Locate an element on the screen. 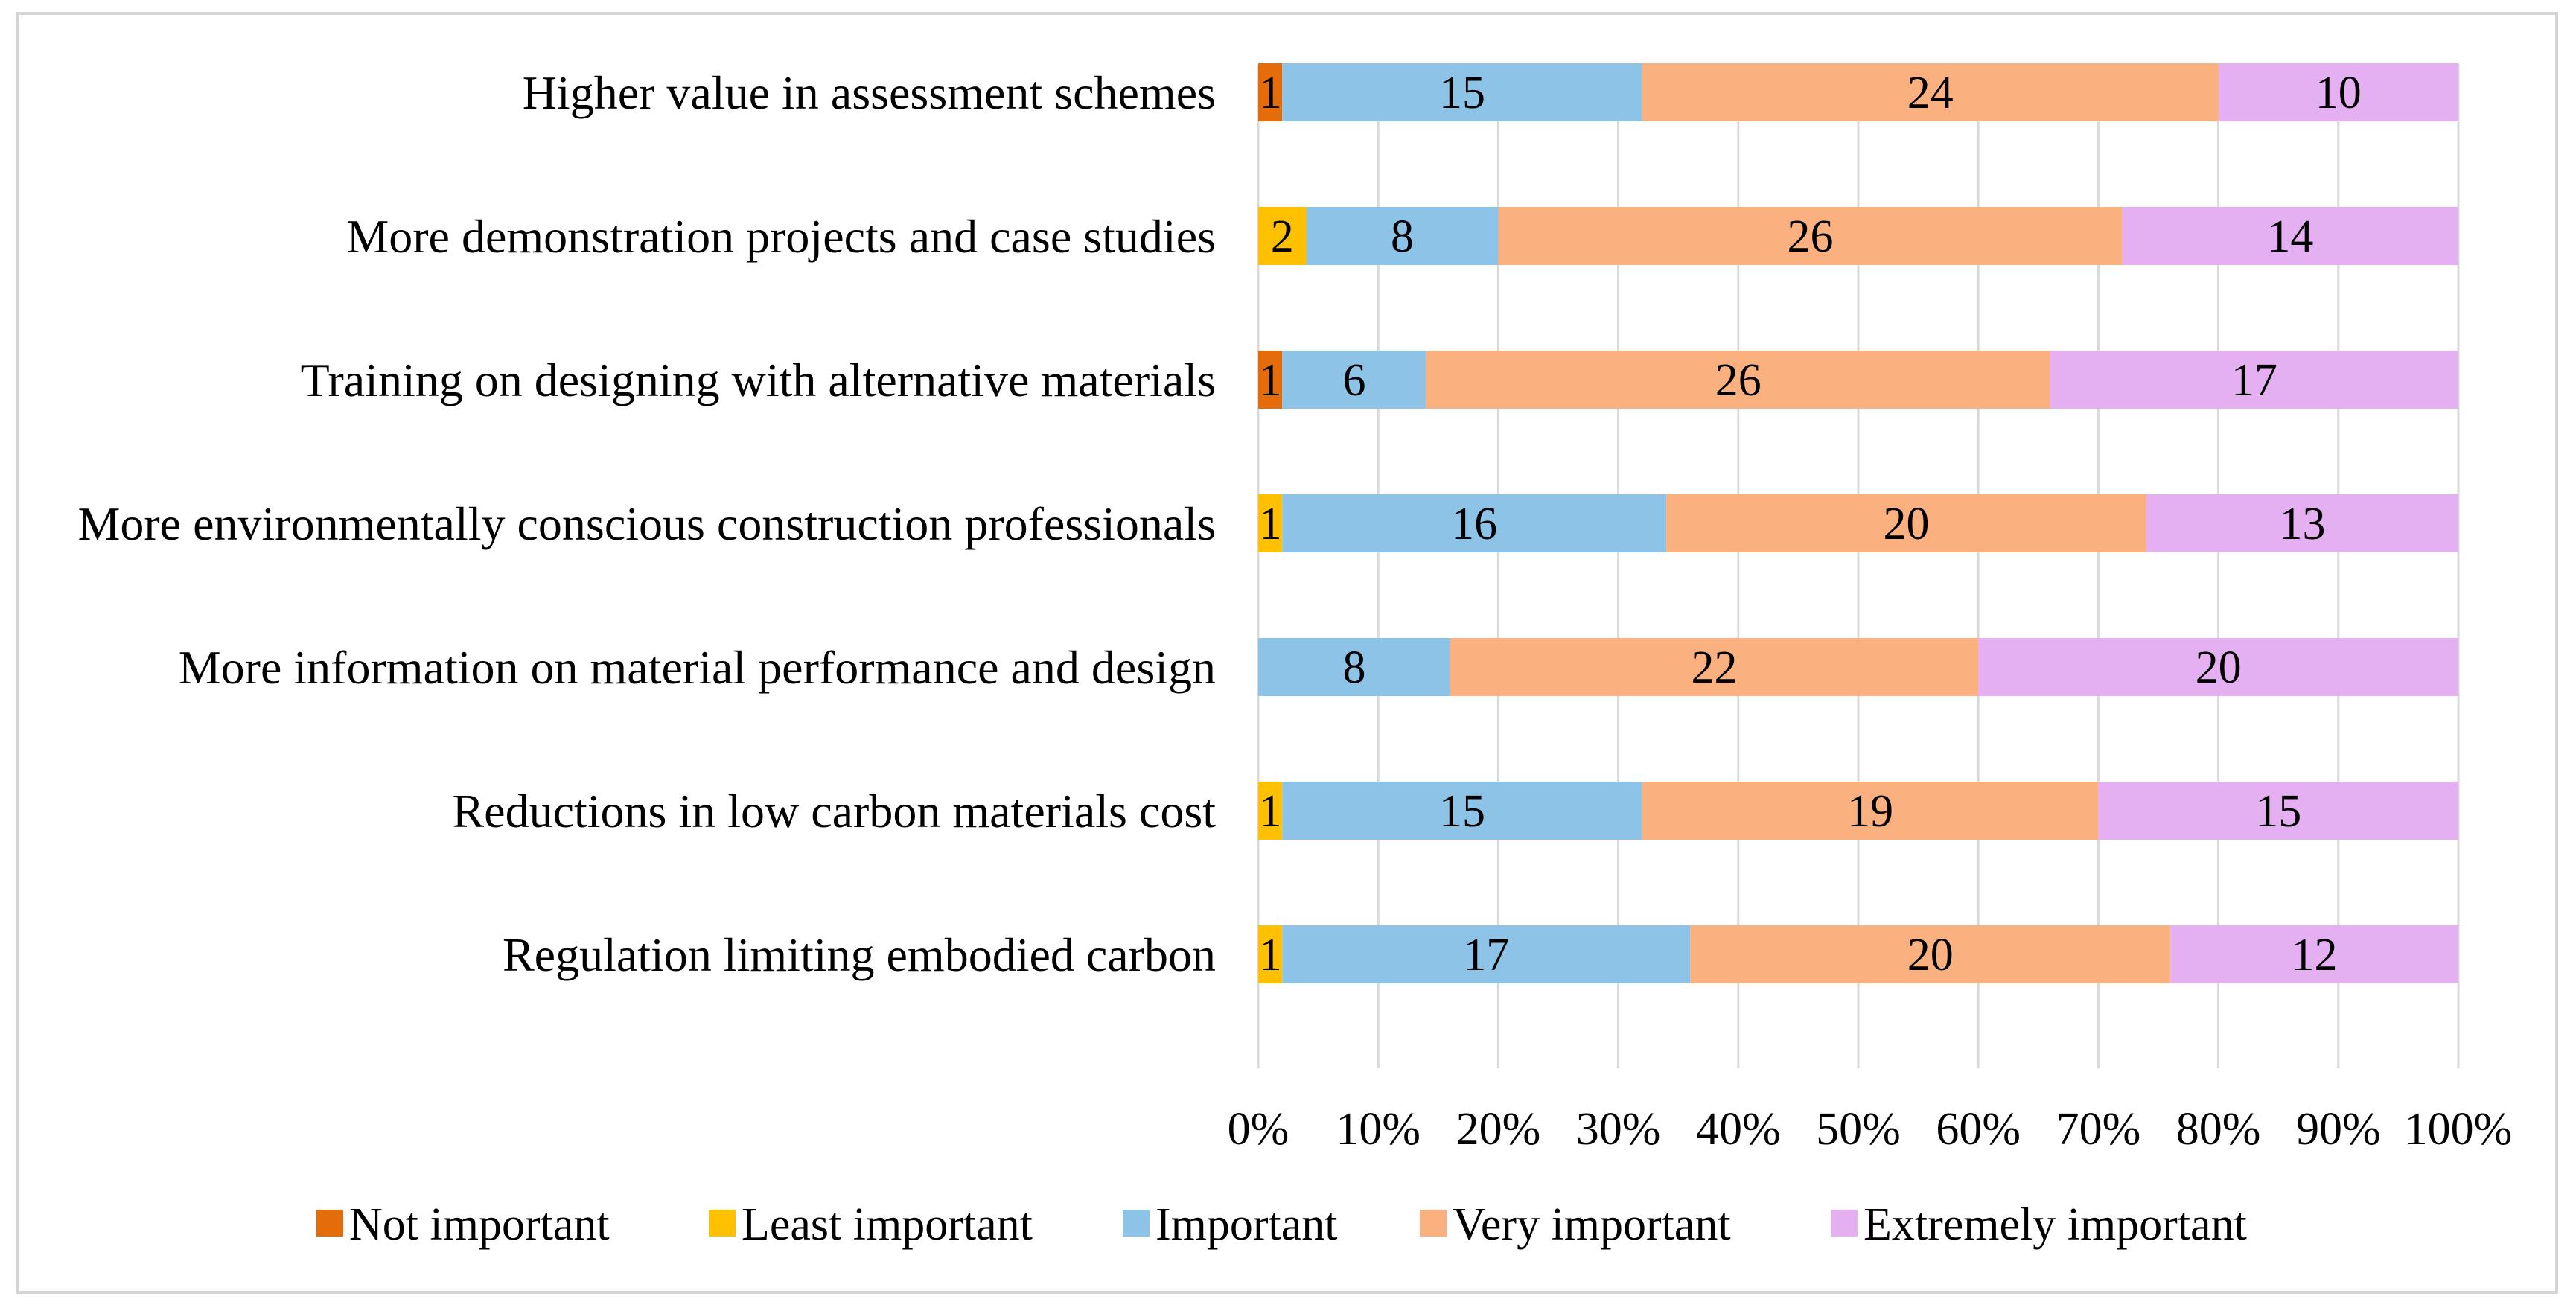 The image size is (2576, 1308). data-label: 14 is located at coordinates (2290, 236).